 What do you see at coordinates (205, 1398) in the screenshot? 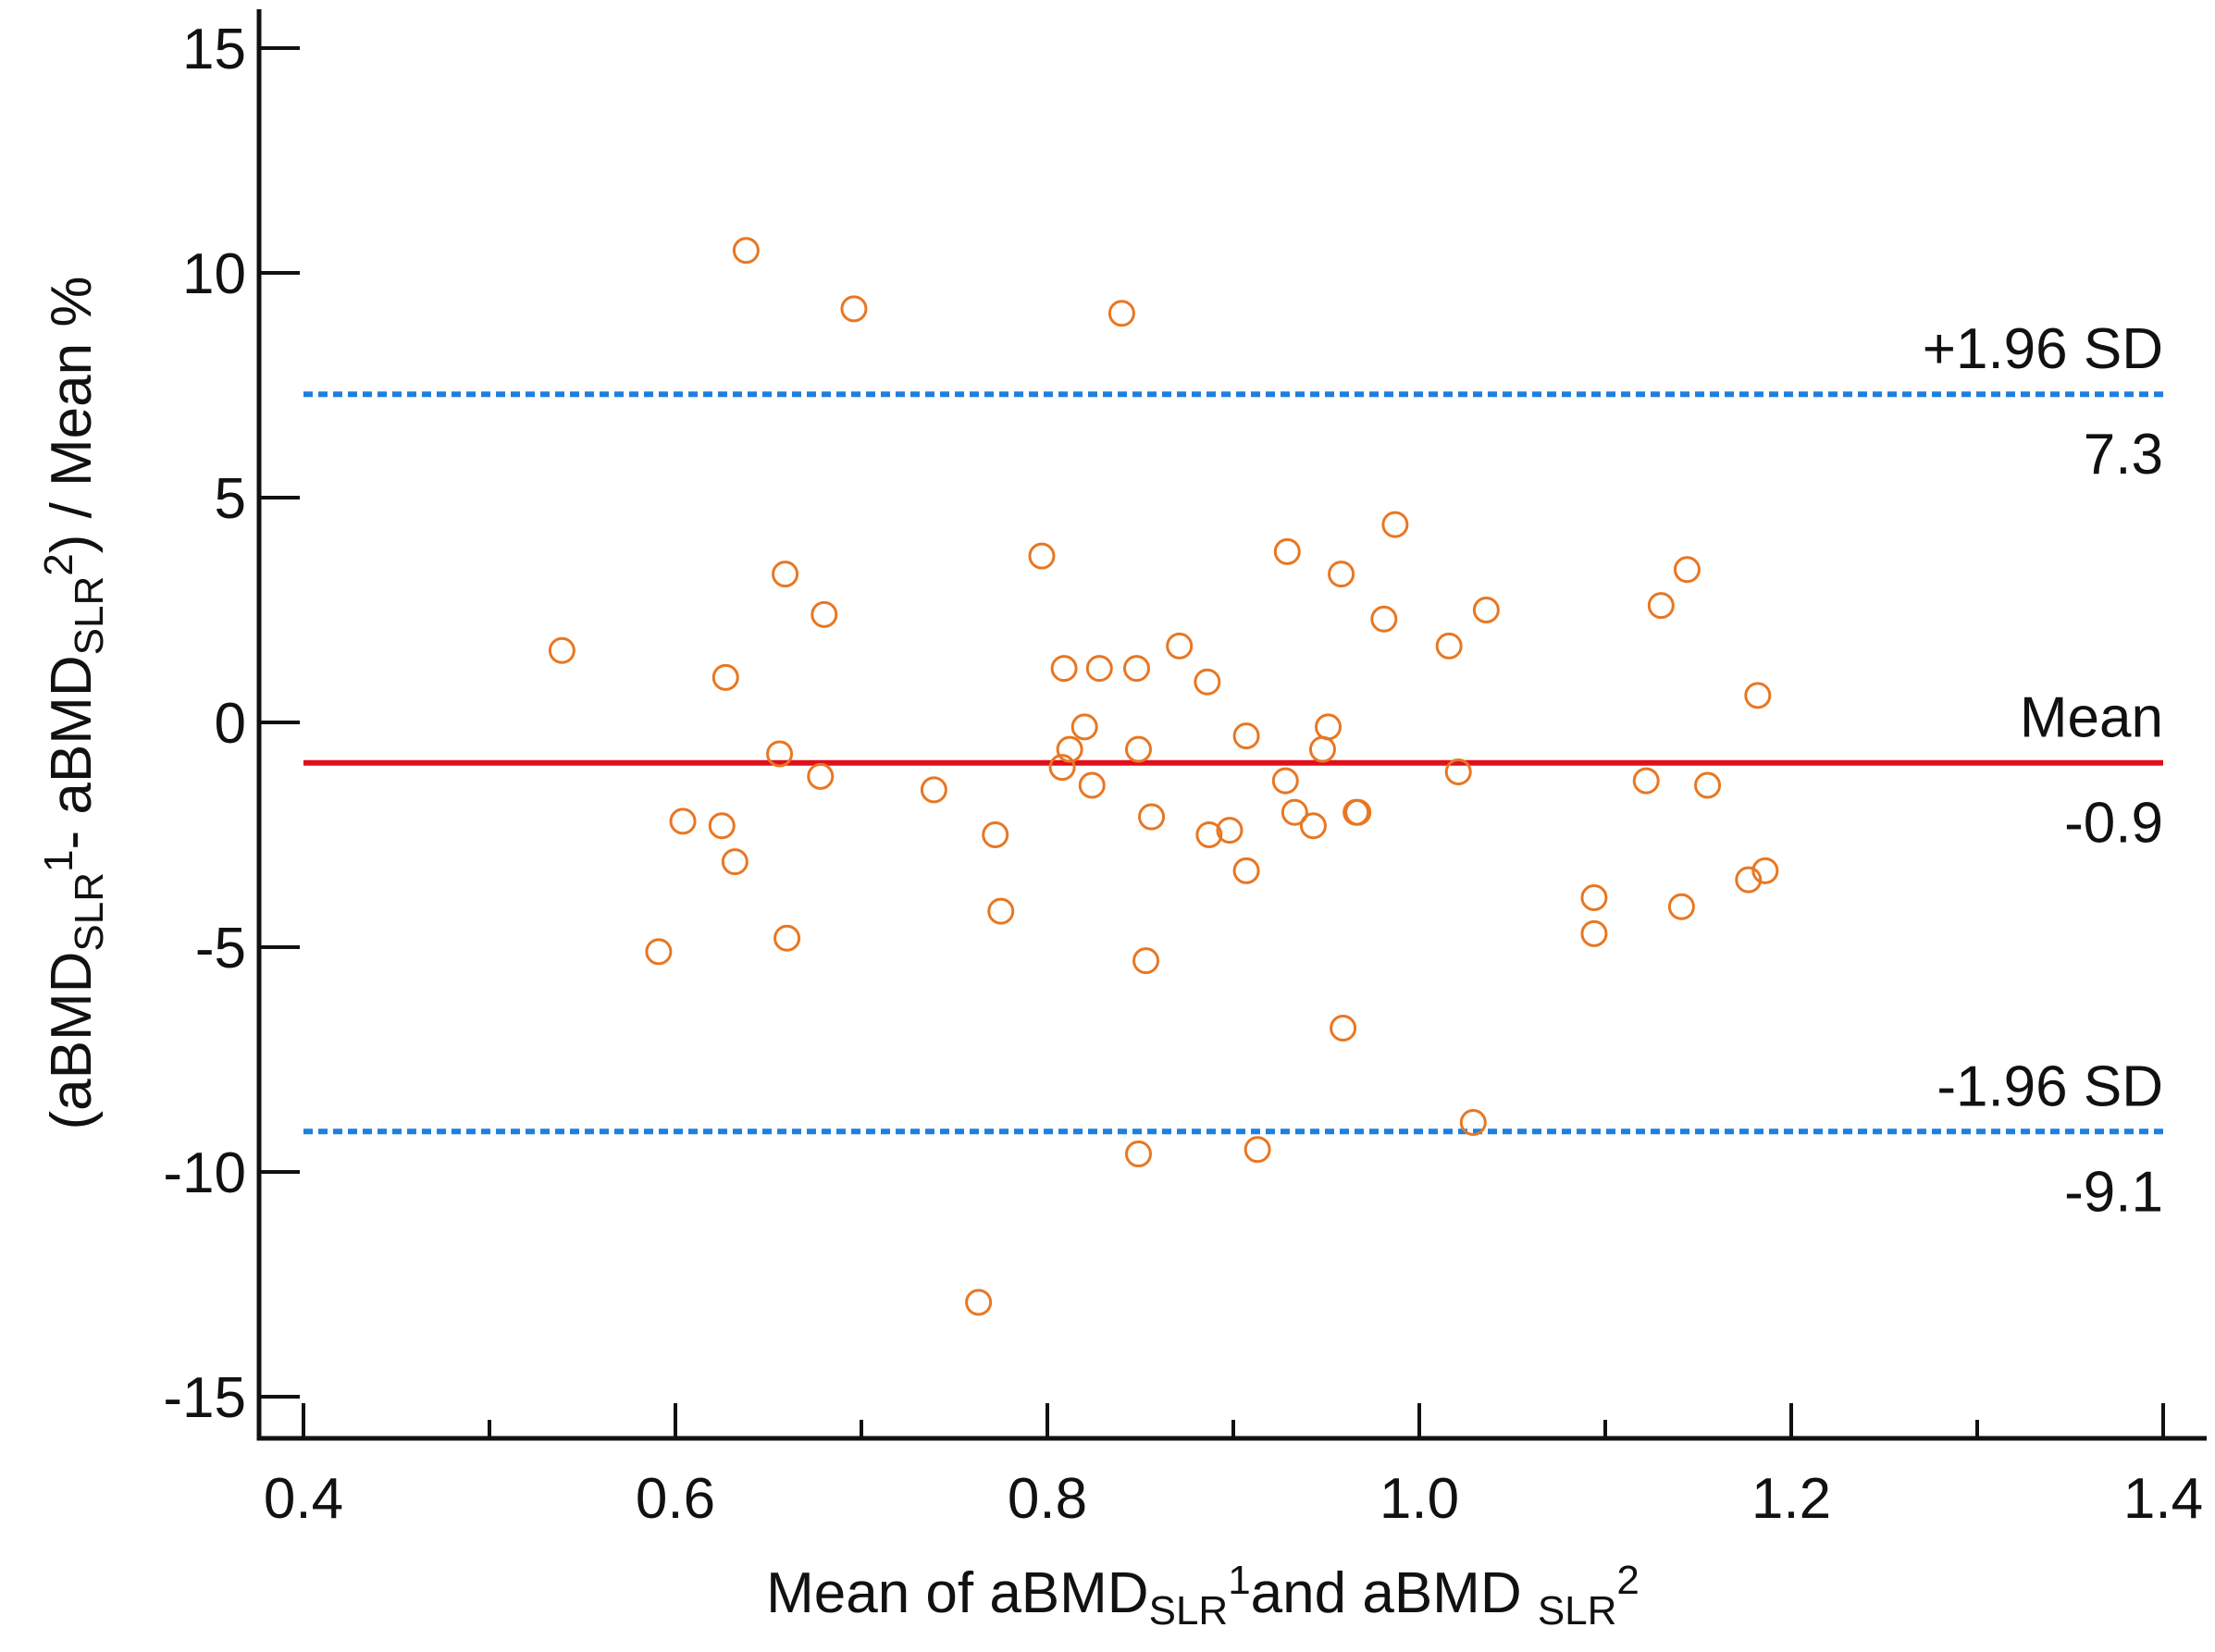
I see `y-tick-label: -15` at bounding box center [205, 1398].